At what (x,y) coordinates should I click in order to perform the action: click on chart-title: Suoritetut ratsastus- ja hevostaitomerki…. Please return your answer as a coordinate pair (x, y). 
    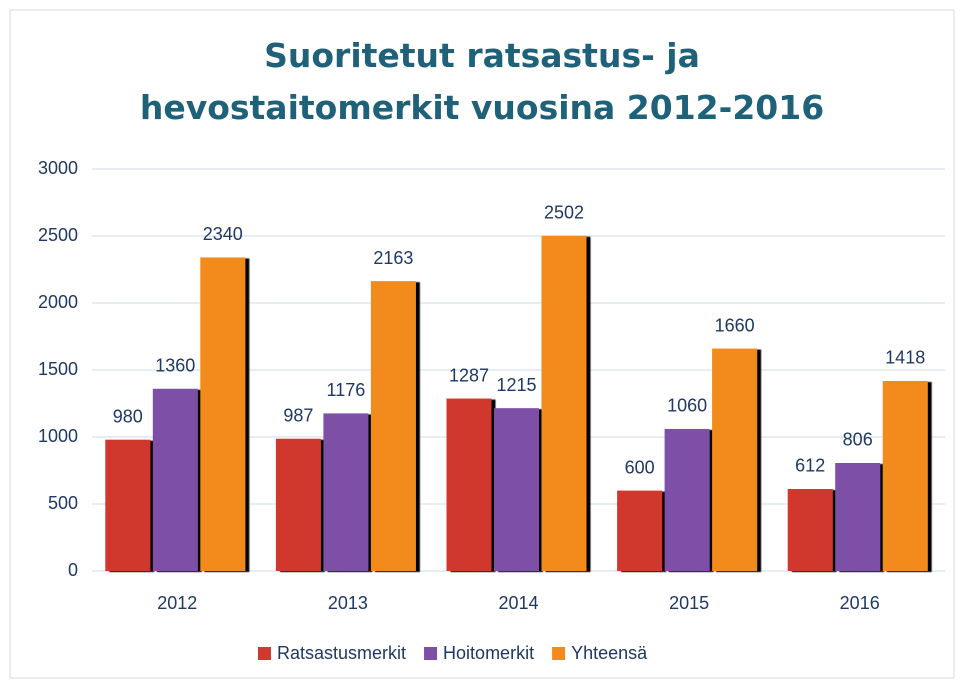
    Looking at the image, I should click on (482, 81).